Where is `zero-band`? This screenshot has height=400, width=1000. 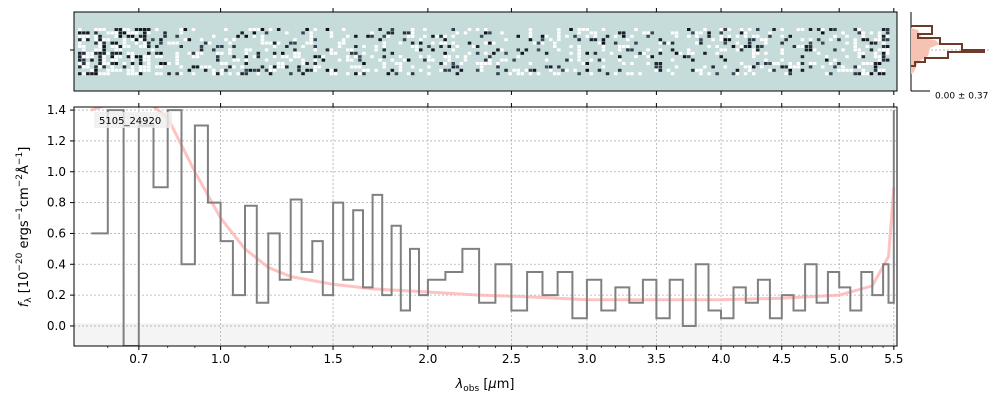
zero-band is located at coordinates (485, 334).